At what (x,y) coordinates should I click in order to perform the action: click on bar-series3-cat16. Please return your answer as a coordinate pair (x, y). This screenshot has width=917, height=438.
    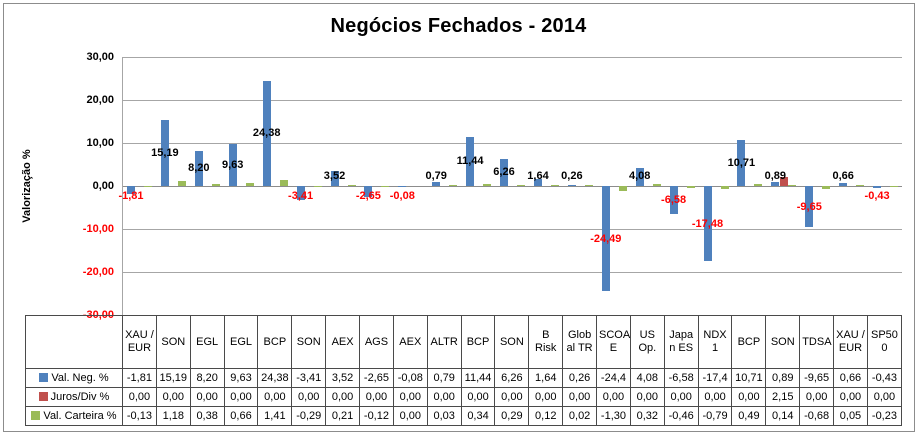
    Looking at the image, I should click on (656, 185).